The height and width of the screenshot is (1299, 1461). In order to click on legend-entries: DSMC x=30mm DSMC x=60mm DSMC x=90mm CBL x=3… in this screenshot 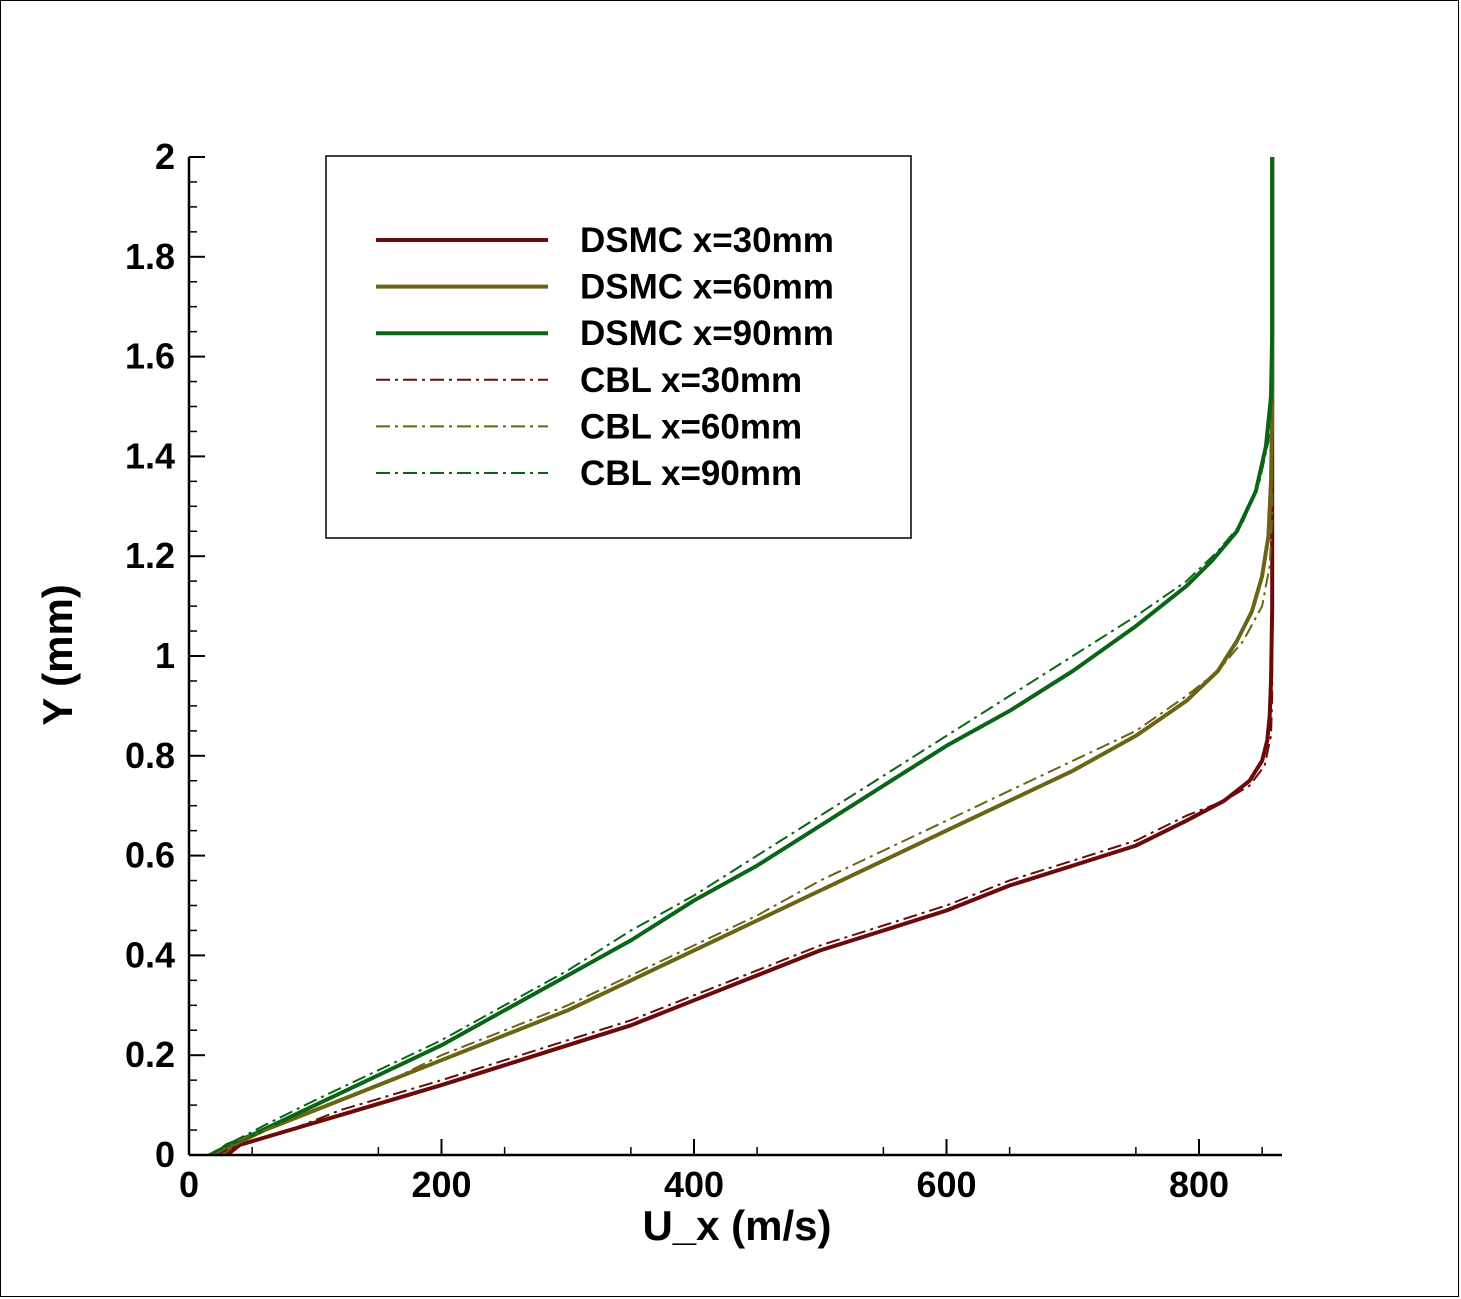, I will do `click(605, 357)`.